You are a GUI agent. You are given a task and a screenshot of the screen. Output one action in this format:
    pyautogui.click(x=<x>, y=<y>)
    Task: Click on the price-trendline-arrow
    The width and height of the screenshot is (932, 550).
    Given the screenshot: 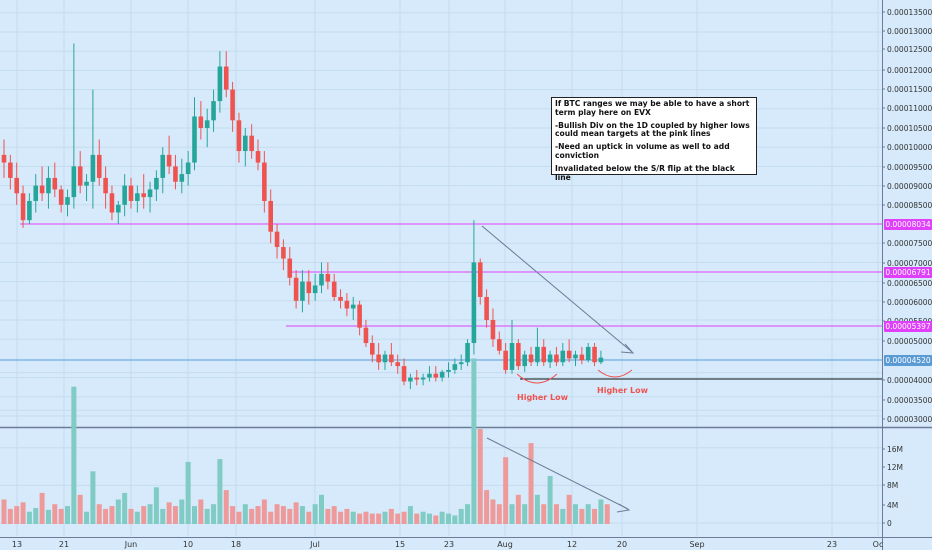 What is the action you would take?
    pyautogui.click(x=627, y=348)
    